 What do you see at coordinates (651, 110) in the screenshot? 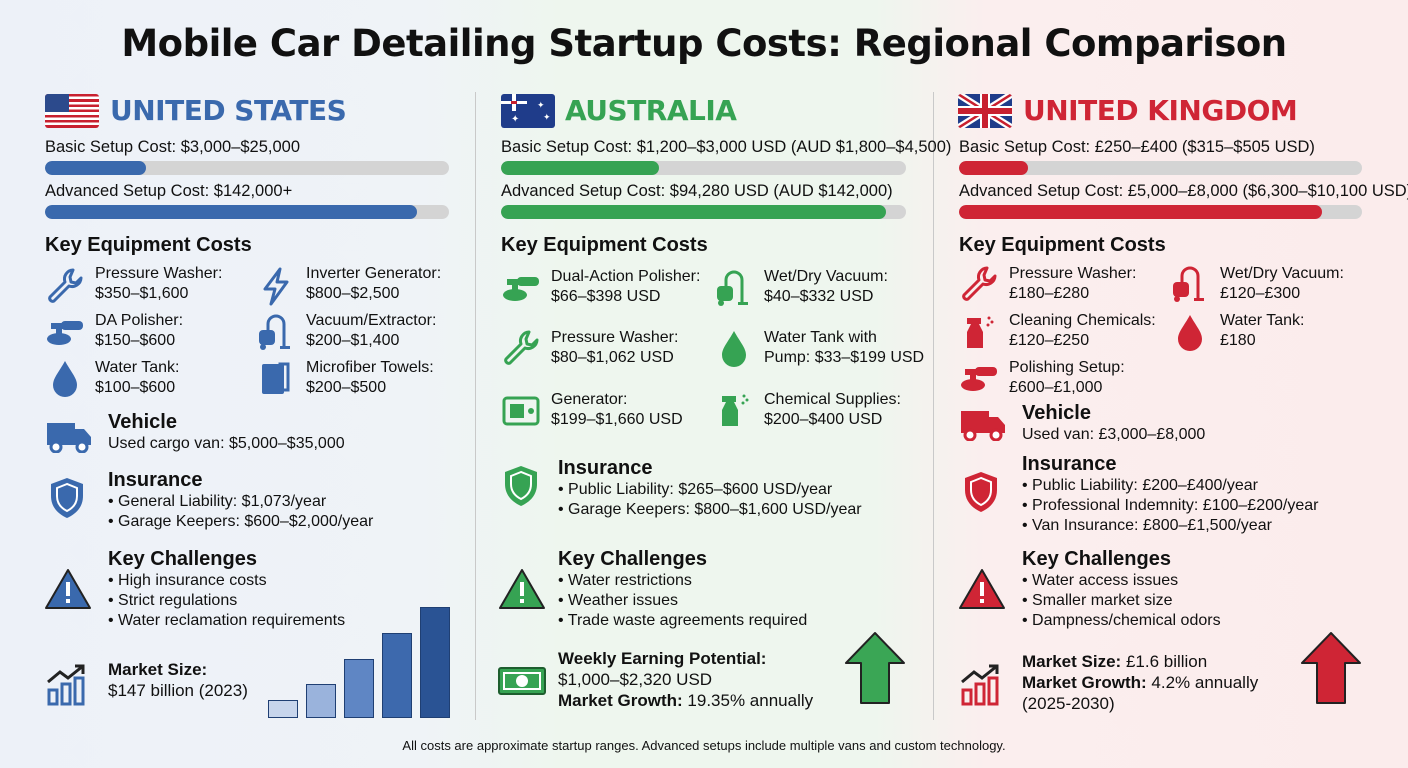
I see `country-title: AUSTRALIA` at bounding box center [651, 110].